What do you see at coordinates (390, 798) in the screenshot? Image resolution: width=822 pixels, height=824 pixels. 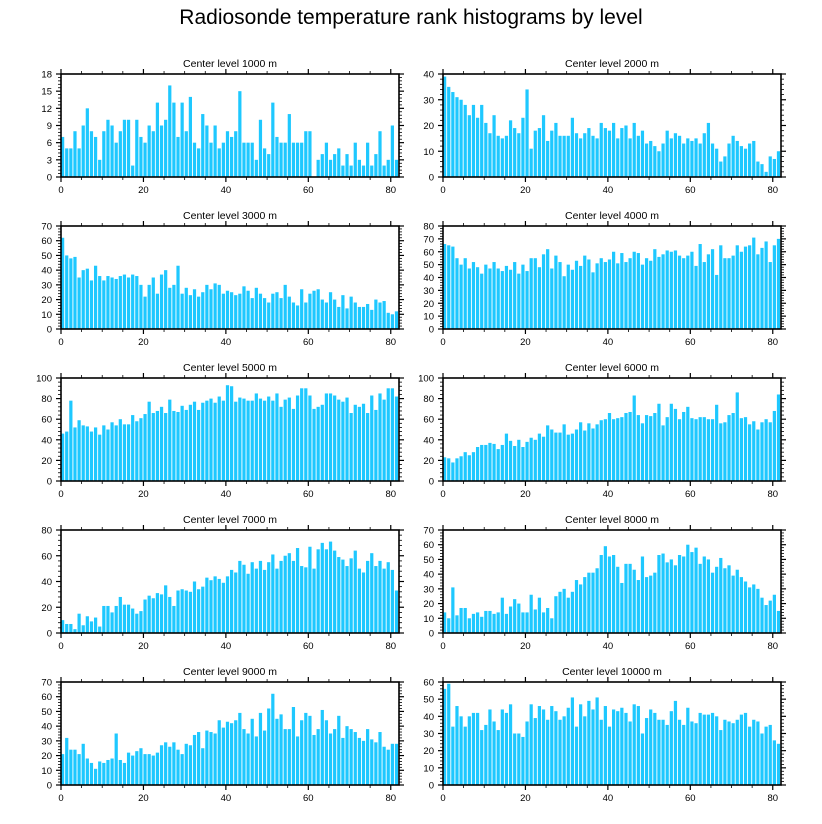 I see `x-tick-label: 80` at bounding box center [390, 798].